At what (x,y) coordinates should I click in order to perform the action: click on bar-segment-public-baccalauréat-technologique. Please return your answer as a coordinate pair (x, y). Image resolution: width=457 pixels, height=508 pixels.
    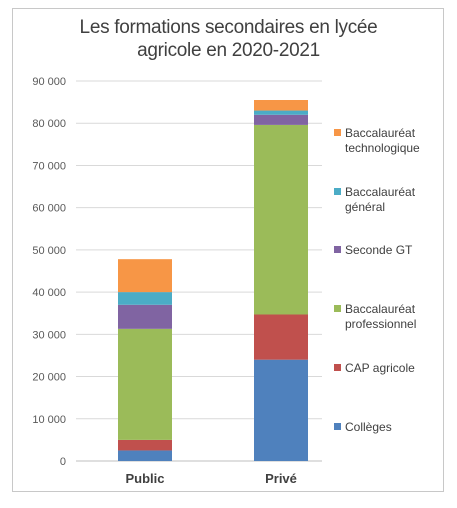
    Looking at the image, I should click on (145, 276).